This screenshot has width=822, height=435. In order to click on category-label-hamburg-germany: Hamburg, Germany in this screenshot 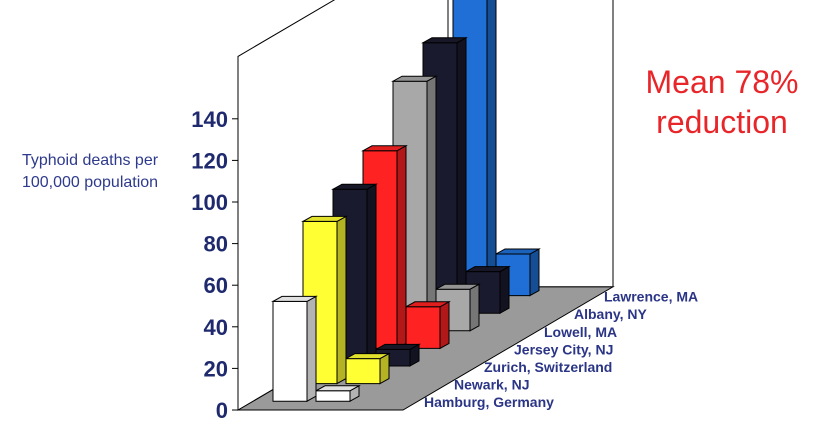, I will do `click(489, 402)`.